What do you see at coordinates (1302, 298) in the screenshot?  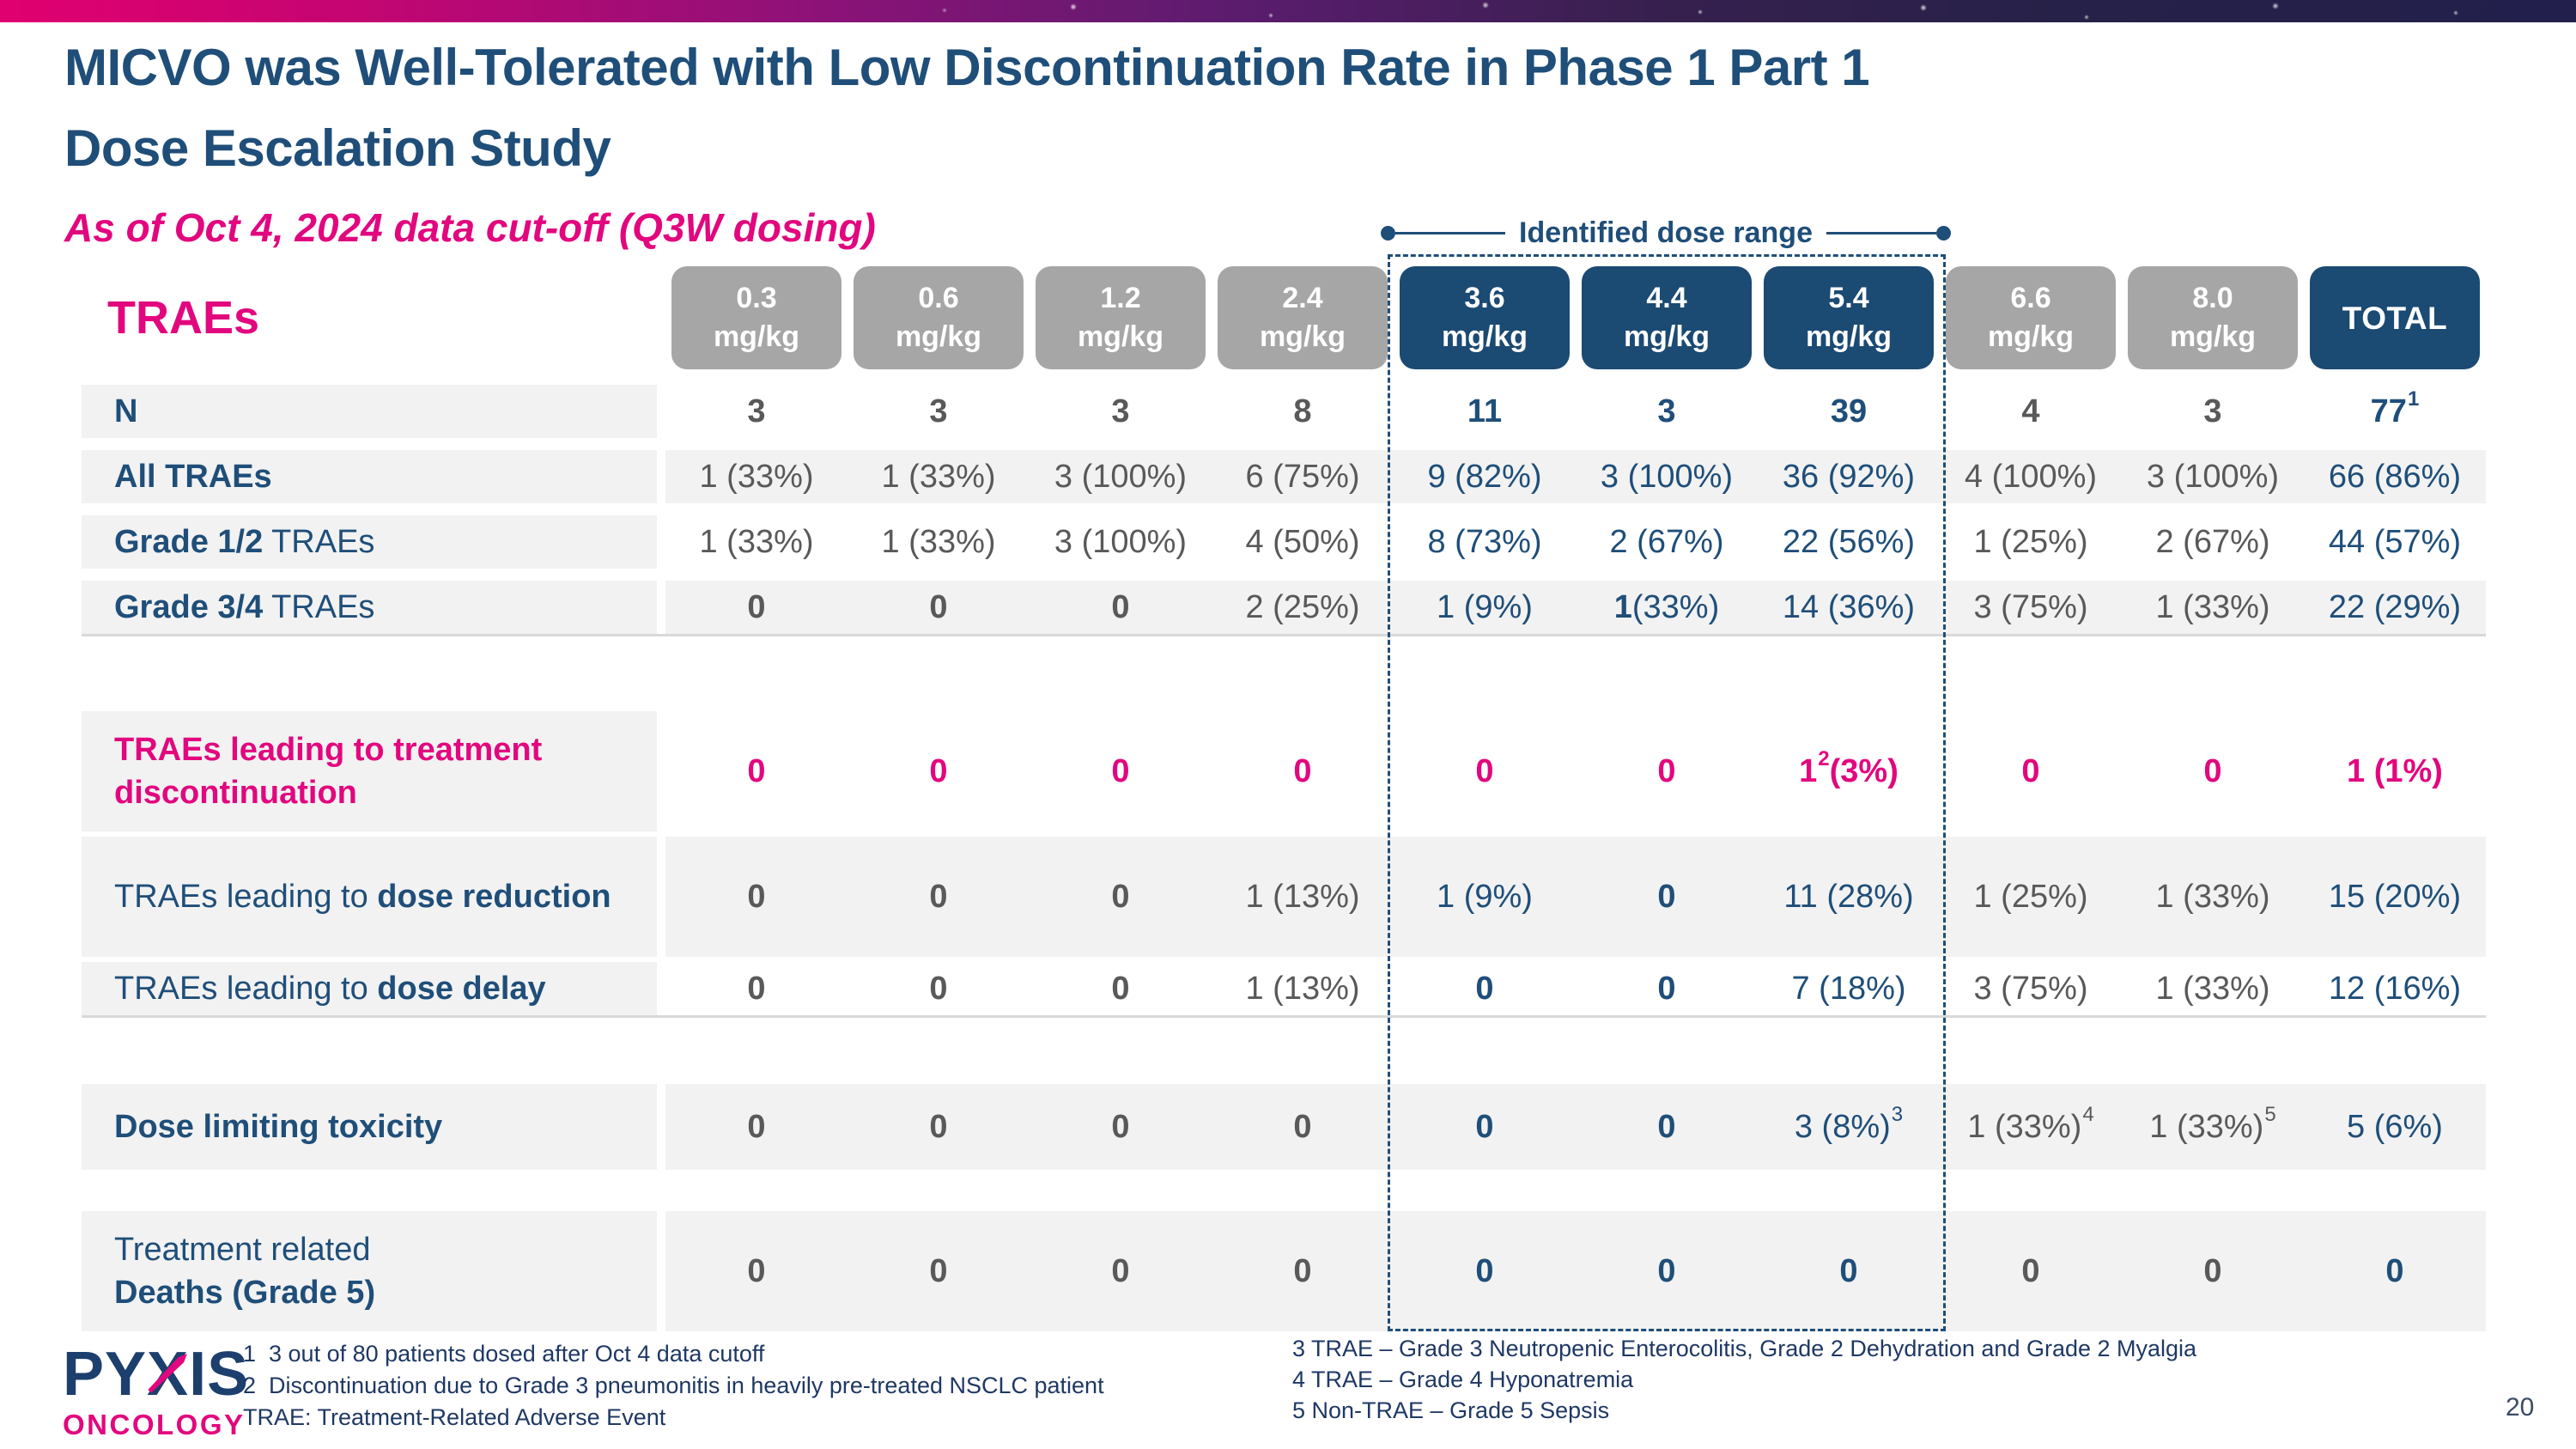 I see `column-dose: 2.4` at bounding box center [1302, 298].